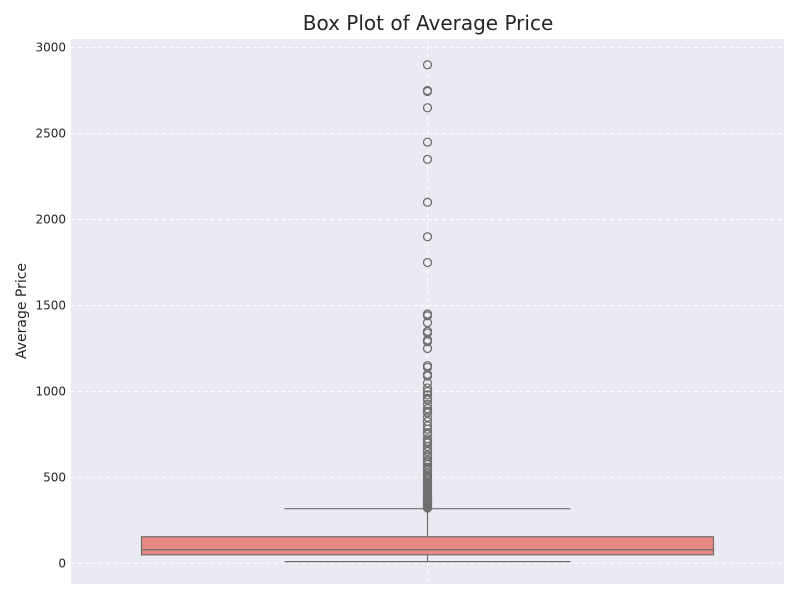 This screenshot has height=600, width=800. What do you see at coordinates (50, 220) in the screenshot?
I see `y-tick-label: 2000` at bounding box center [50, 220].